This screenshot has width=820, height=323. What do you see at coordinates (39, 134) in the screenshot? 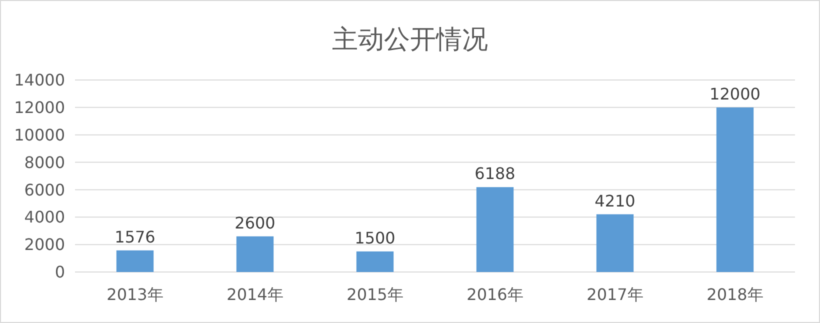
I see `y-tick-label: 10000` at bounding box center [39, 134].